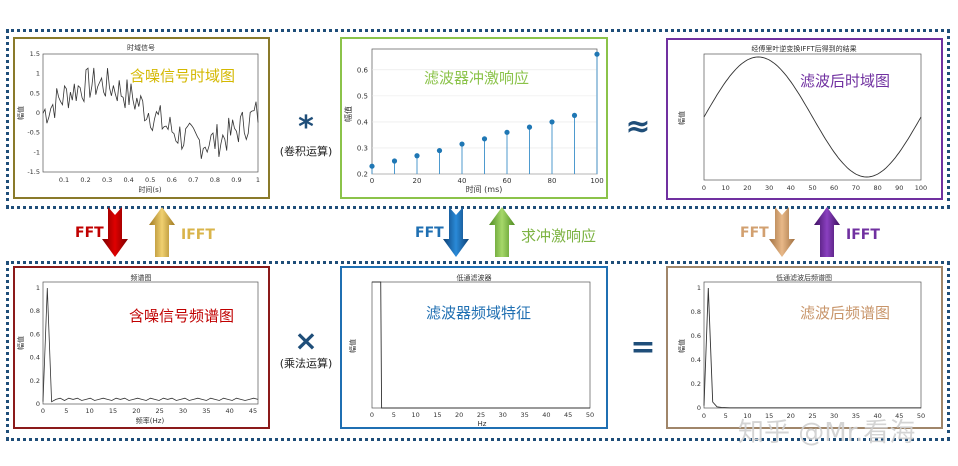 Image resolution: width=958 pixels, height=466 pixels. What do you see at coordinates (33, 172) in the screenshot?
I see `p1-y-tick: -1.5` at bounding box center [33, 172].